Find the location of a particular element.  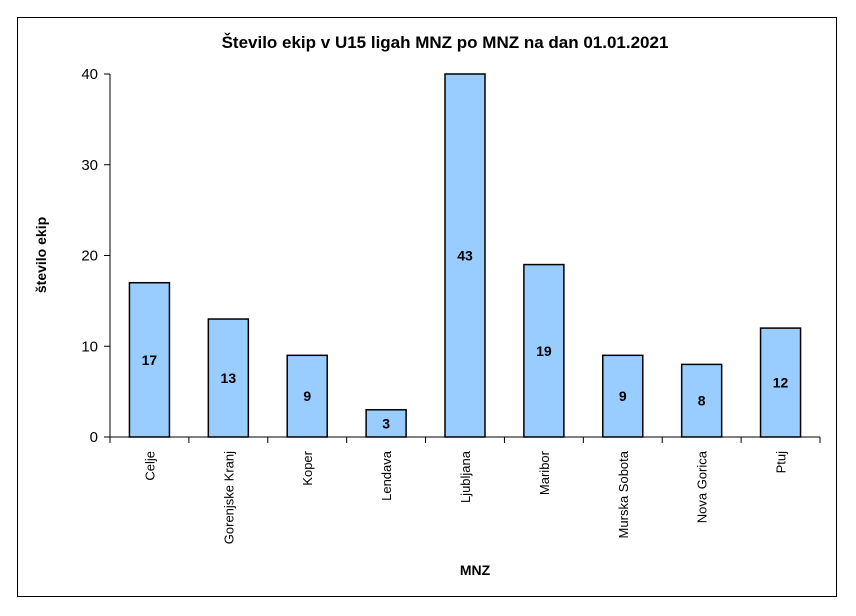

y-axis-title: število ekip is located at coordinates (41, 255).